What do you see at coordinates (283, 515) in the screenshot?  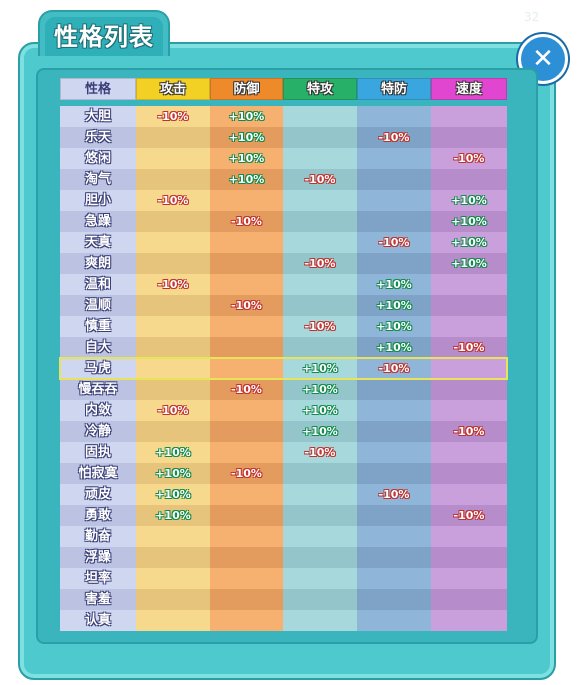 I see `table-row: 勇敢 +10% -10%` at bounding box center [283, 515].